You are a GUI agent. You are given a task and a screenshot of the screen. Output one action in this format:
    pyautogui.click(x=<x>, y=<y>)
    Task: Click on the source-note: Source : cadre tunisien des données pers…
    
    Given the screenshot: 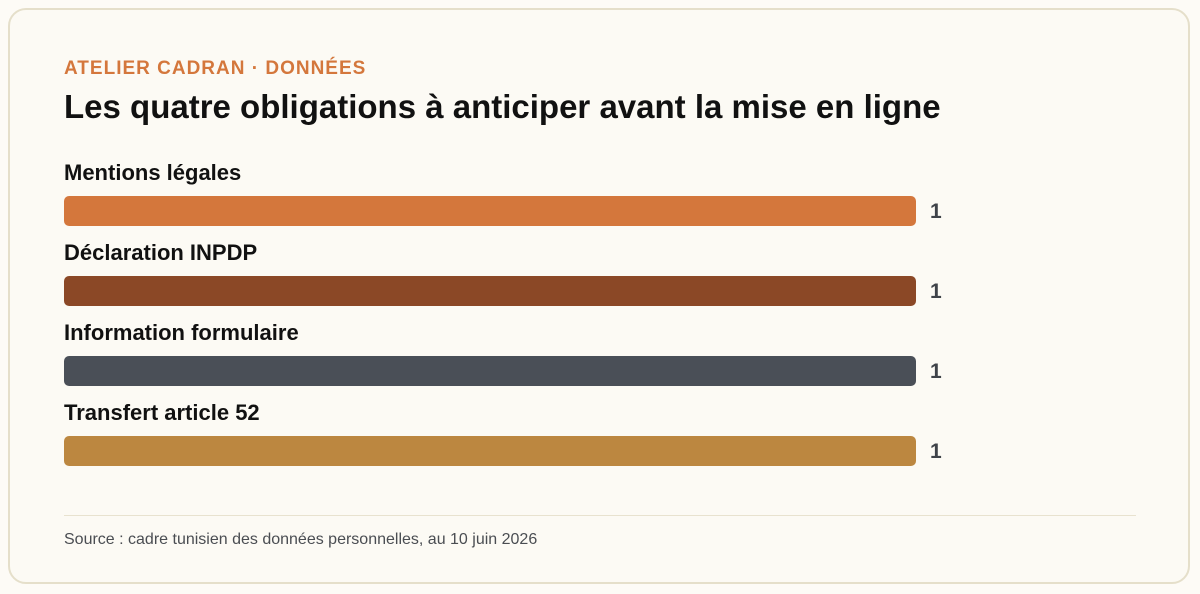 What is the action you would take?
    pyautogui.click(x=301, y=539)
    